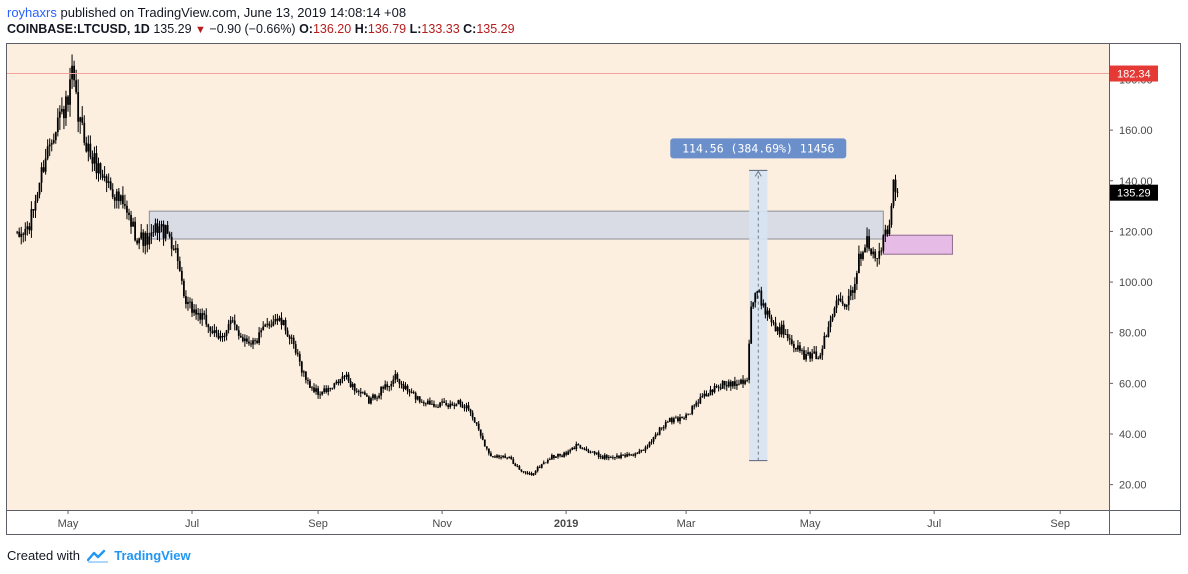  What do you see at coordinates (934, 524) in the screenshot?
I see `x-tick-label: Jul` at bounding box center [934, 524].